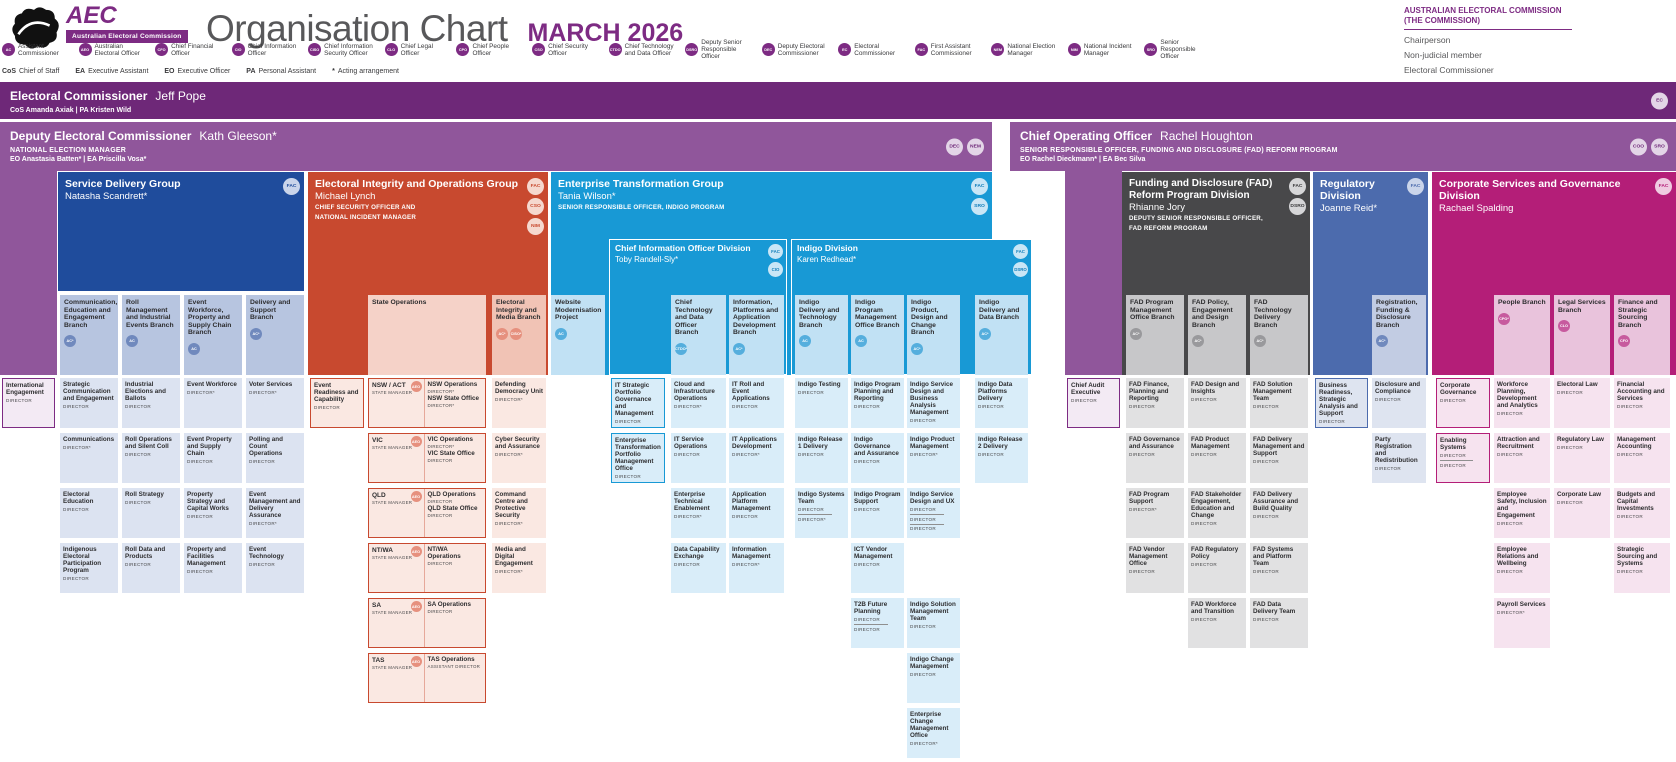  I want to click on state-units: TAS Operations ASSISTANT DIRECTOR, so click(454, 678).